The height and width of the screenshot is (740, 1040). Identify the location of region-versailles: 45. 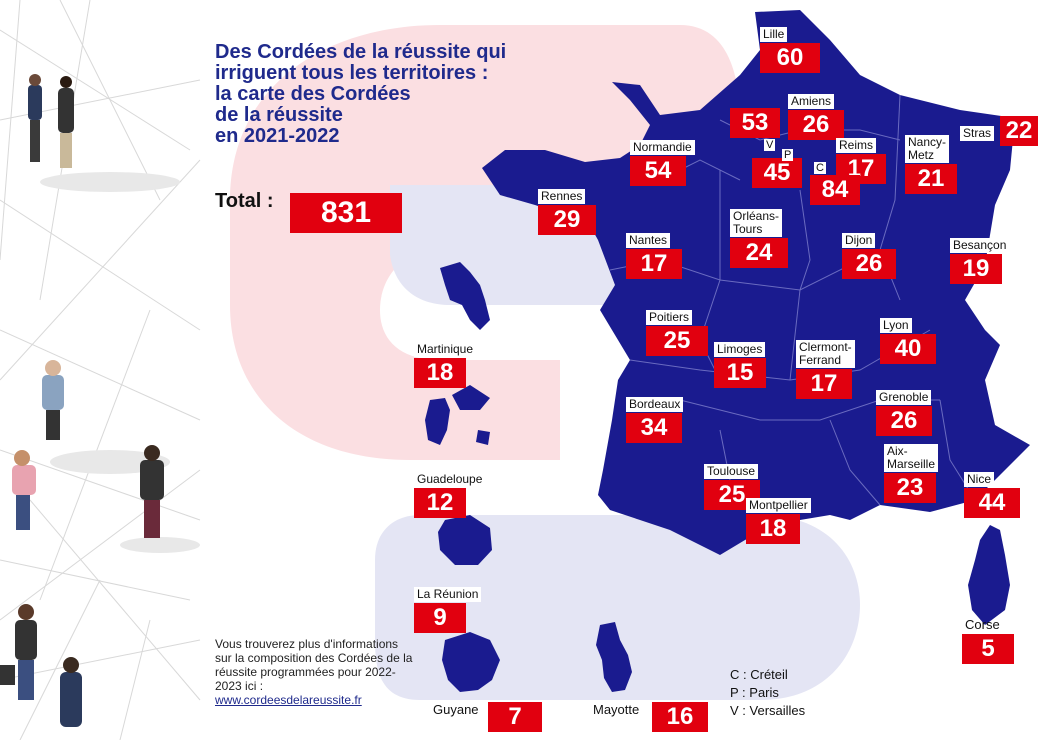
(777, 173).